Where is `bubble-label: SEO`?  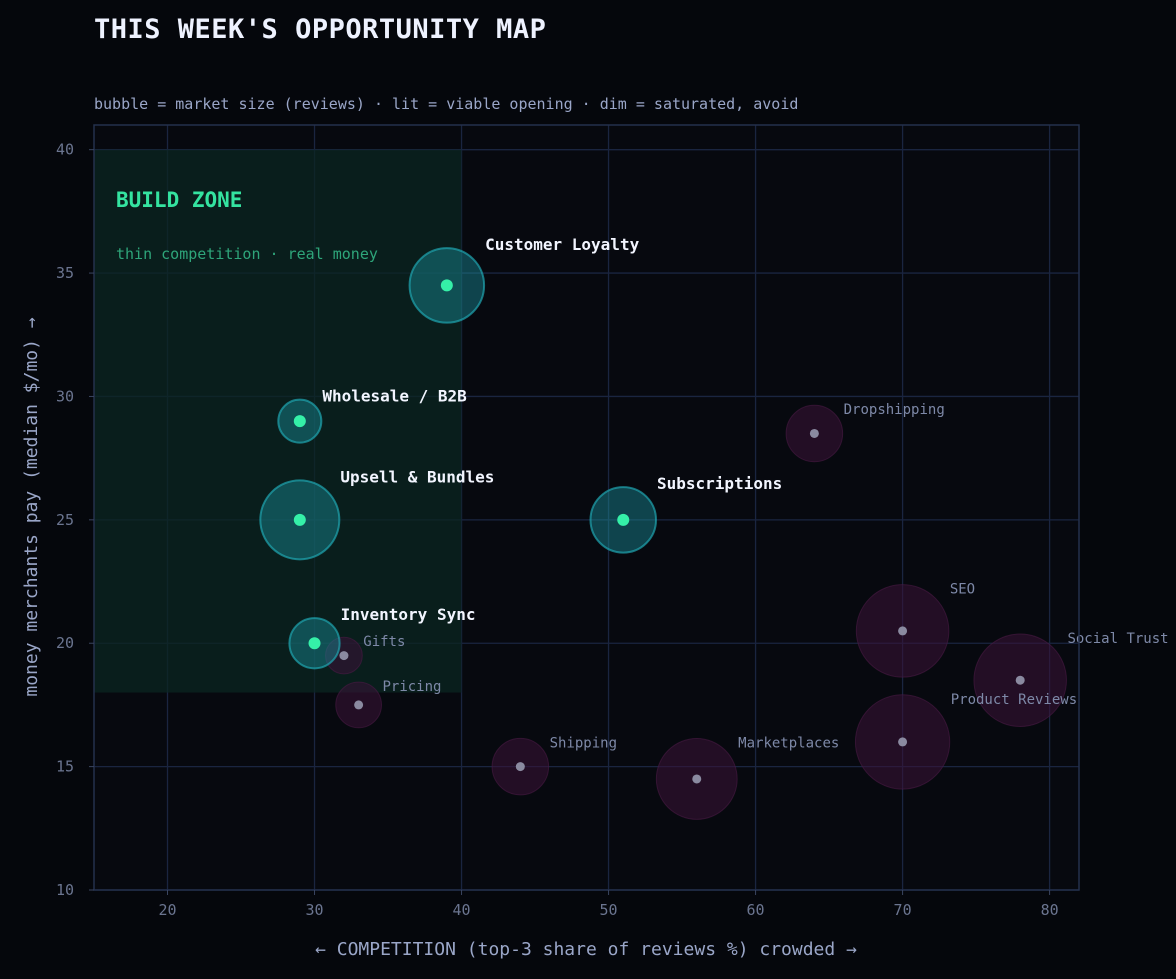
bubble-label: SEO is located at coordinates (962, 590).